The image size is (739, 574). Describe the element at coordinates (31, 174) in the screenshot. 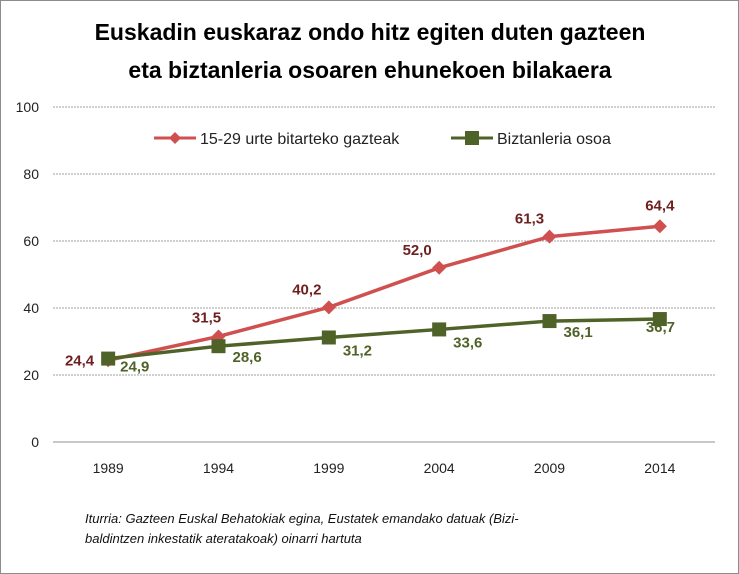

I see `y-tick-label: 80` at that location.